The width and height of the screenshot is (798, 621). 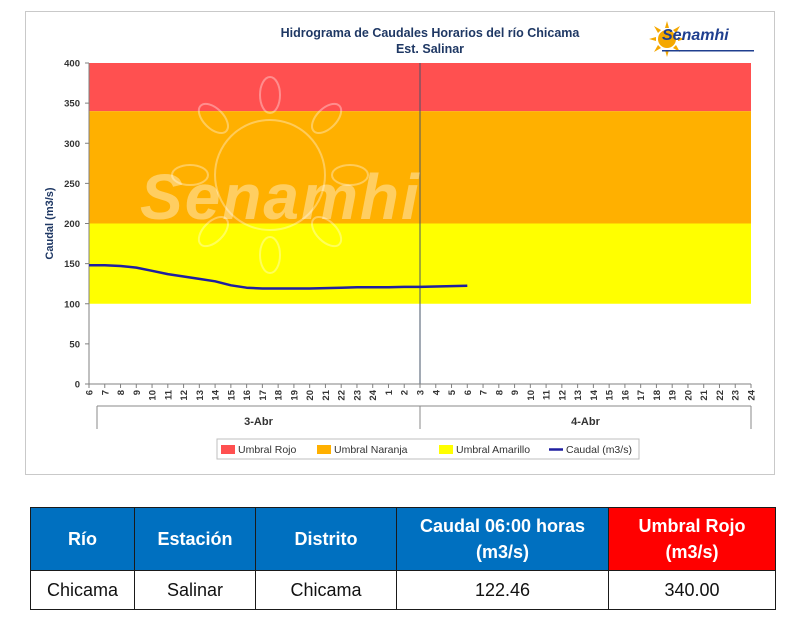 What do you see at coordinates (72, 104) in the screenshot?
I see `y-tick-label: 350` at bounding box center [72, 104].